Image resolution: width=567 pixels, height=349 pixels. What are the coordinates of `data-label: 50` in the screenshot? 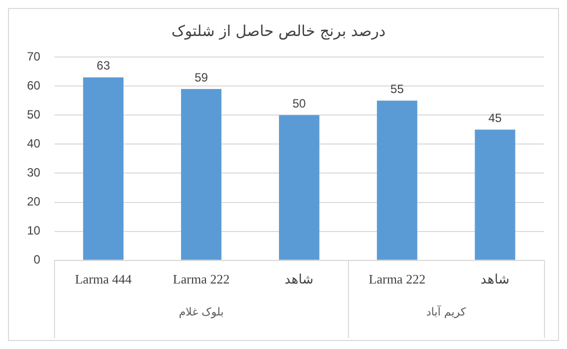 It's located at (299, 103).